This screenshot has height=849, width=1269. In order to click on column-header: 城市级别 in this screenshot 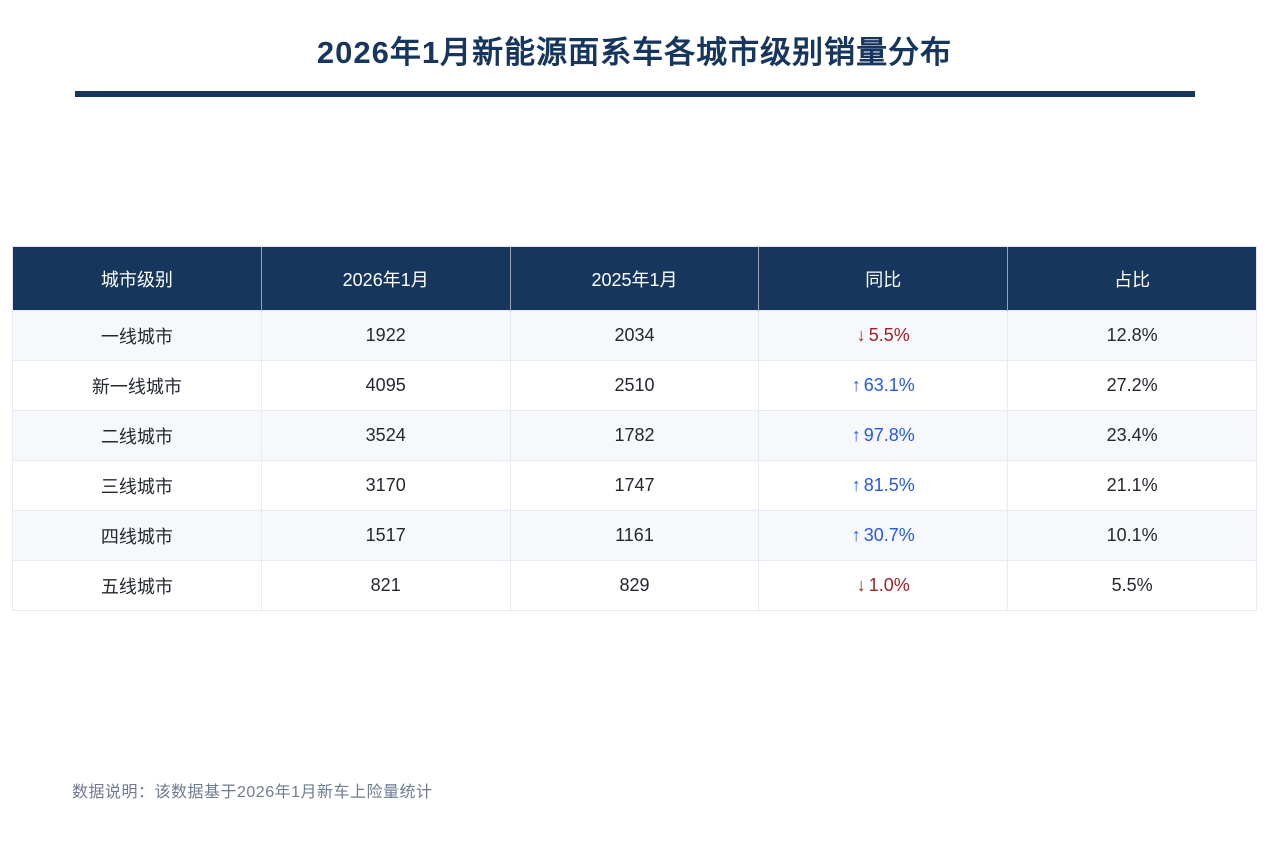, I will do `click(137, 278)`.